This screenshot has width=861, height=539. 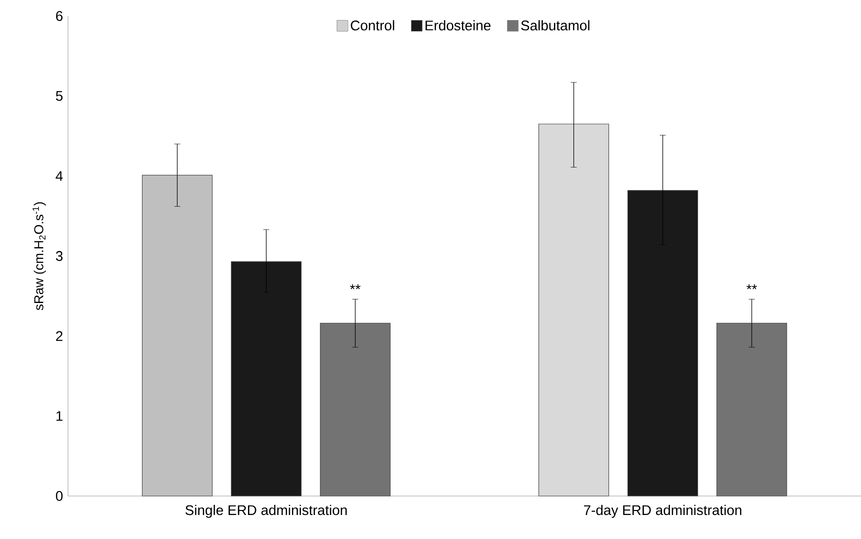 I want to click on legend-label: Control, so click(x=372, y=25).